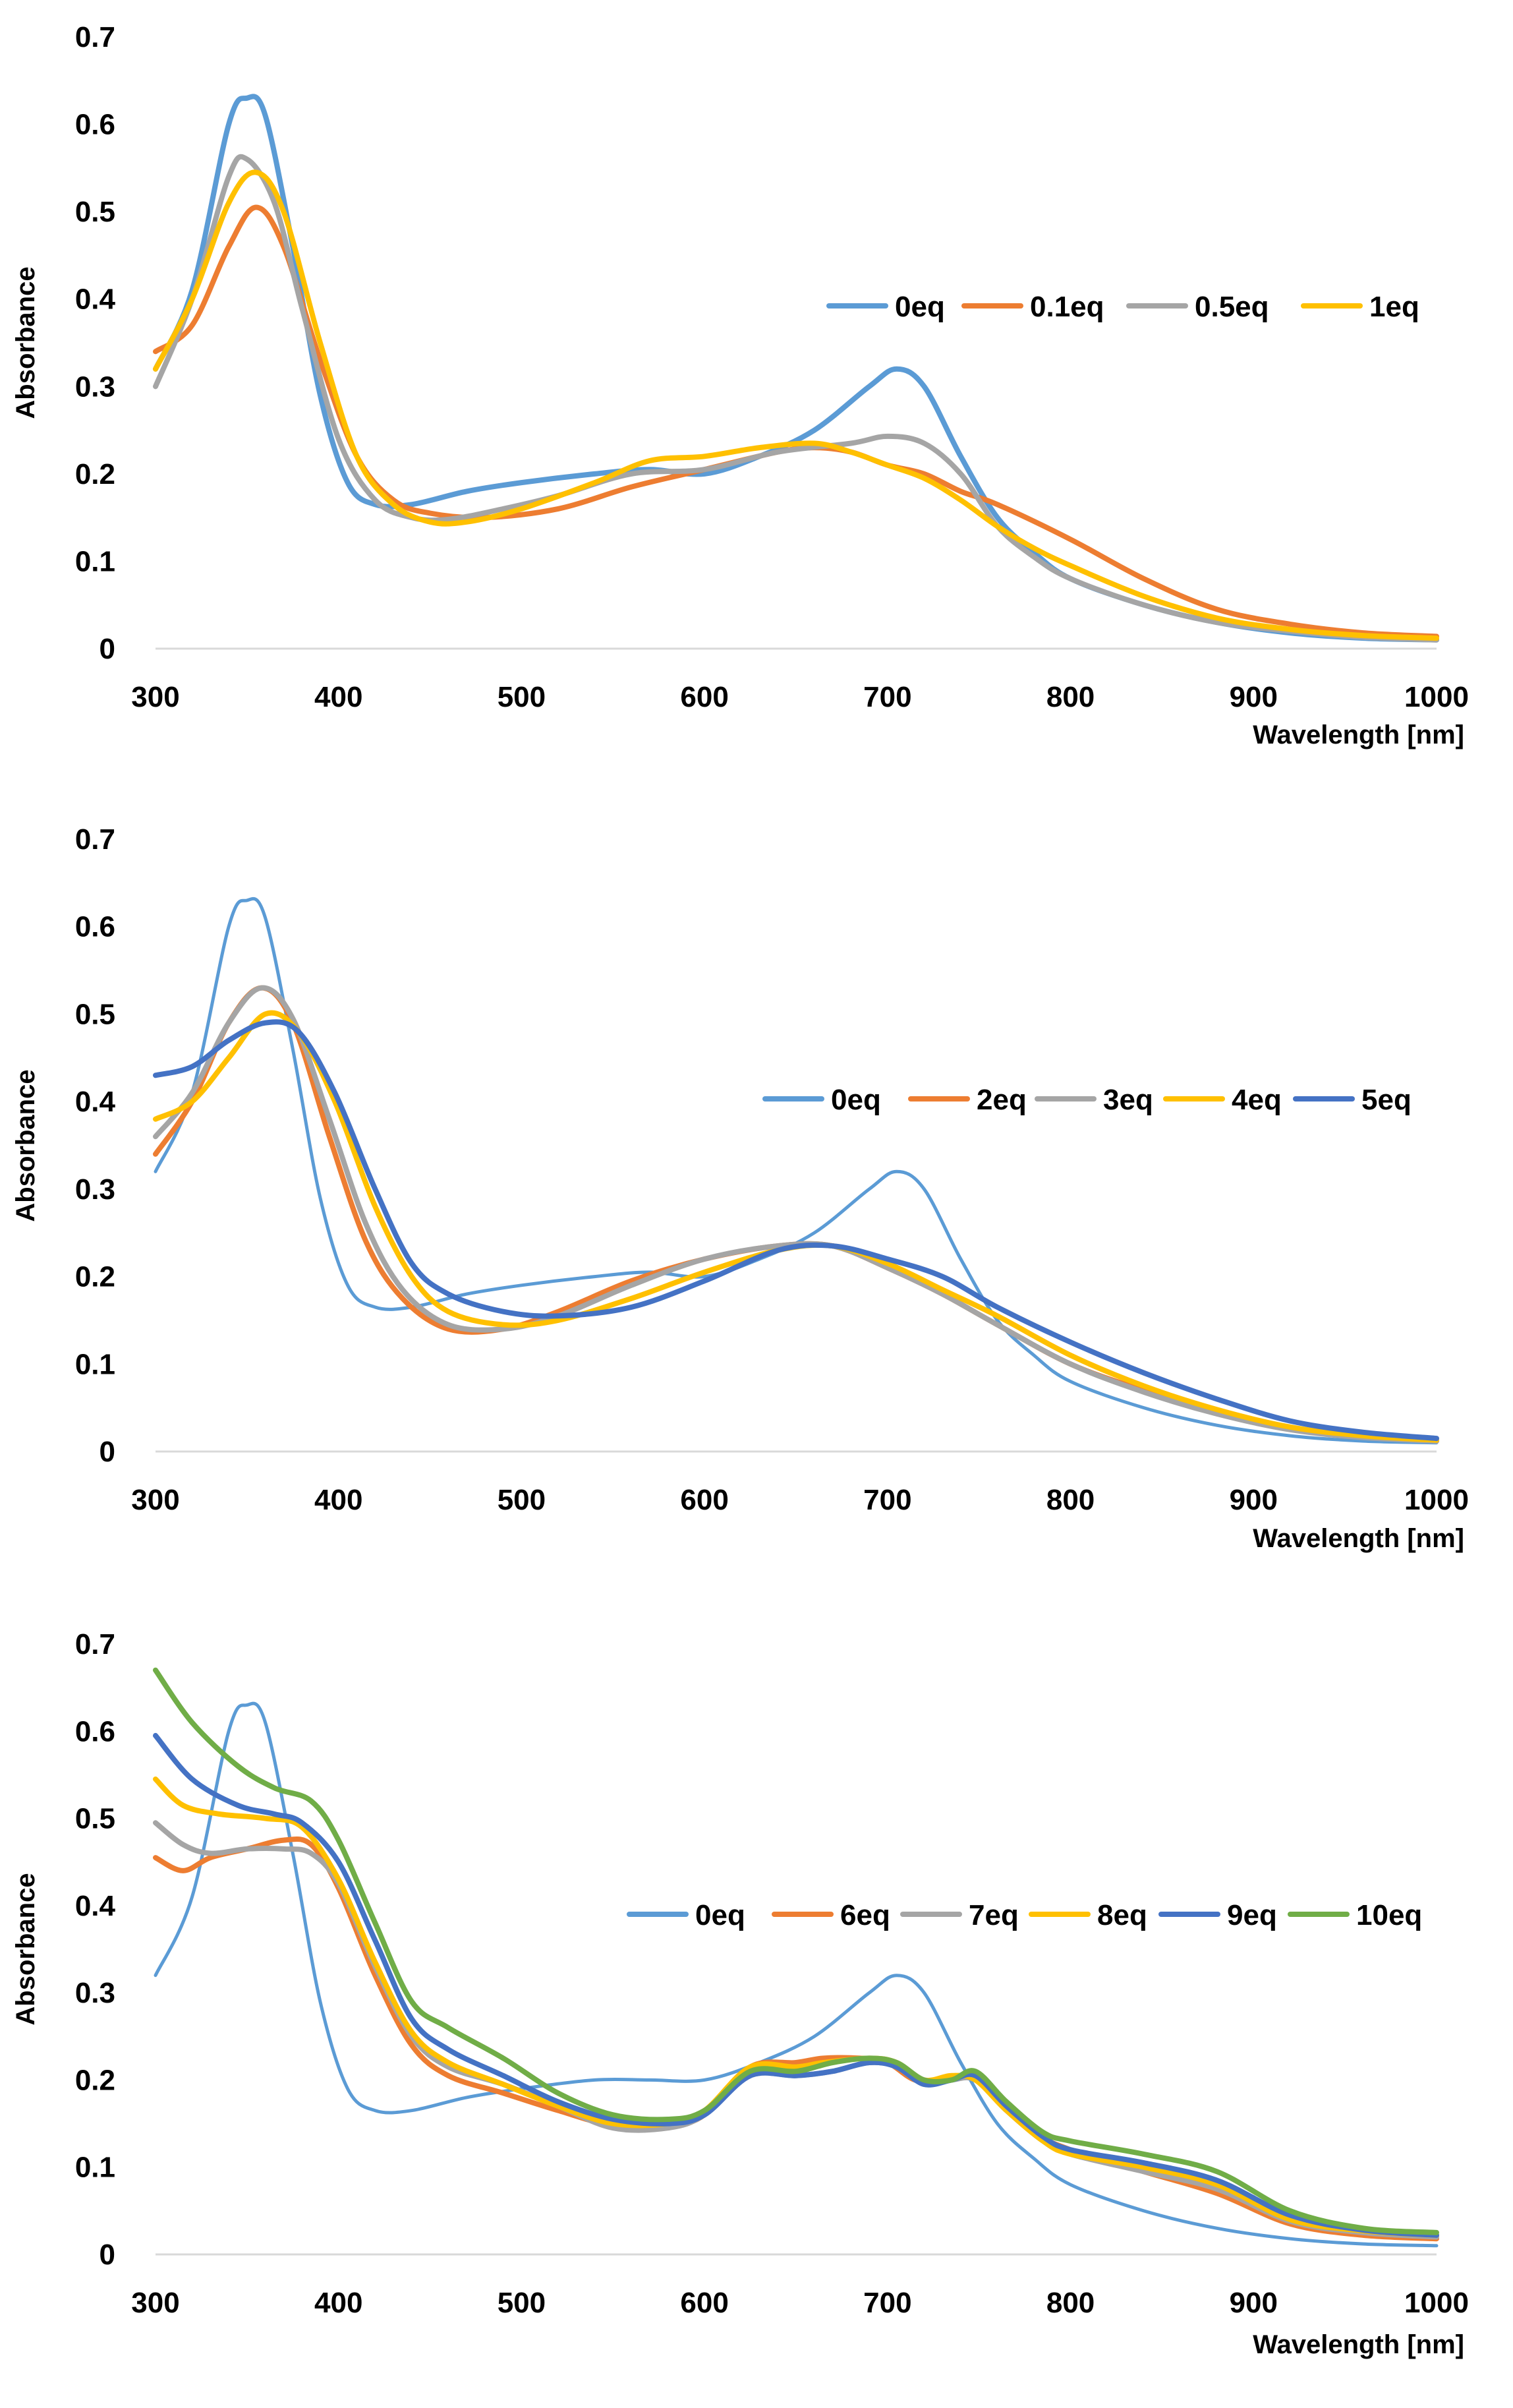 The height and width of the screenshot is (2408, 1513). I want to click on legend-label-6eq: 6eq, so click(865, 1915).